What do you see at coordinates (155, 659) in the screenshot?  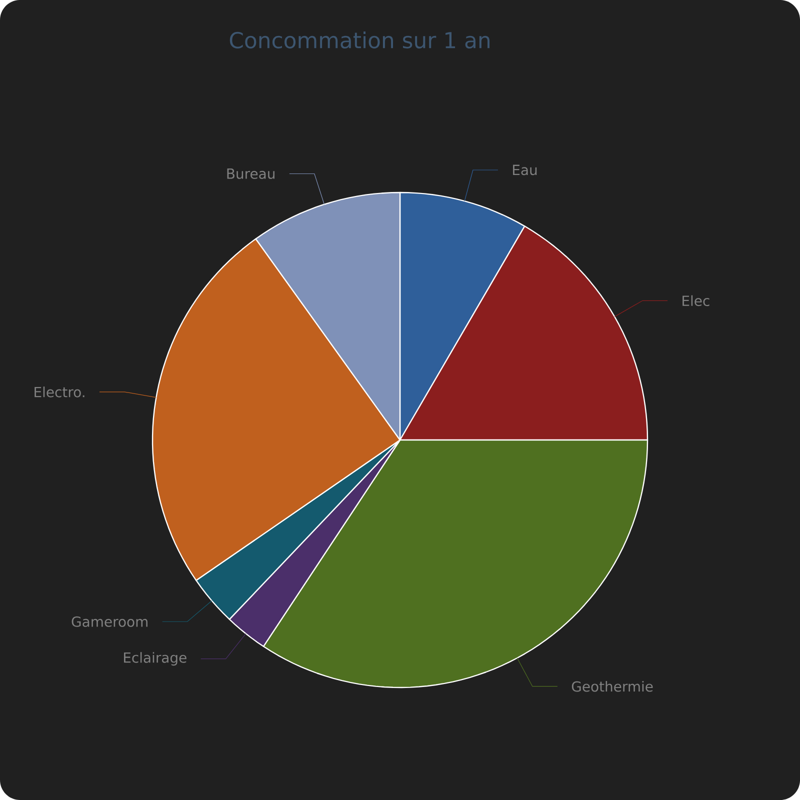 I see `slice-label: Eclairage` at bounding box center [155, 659].